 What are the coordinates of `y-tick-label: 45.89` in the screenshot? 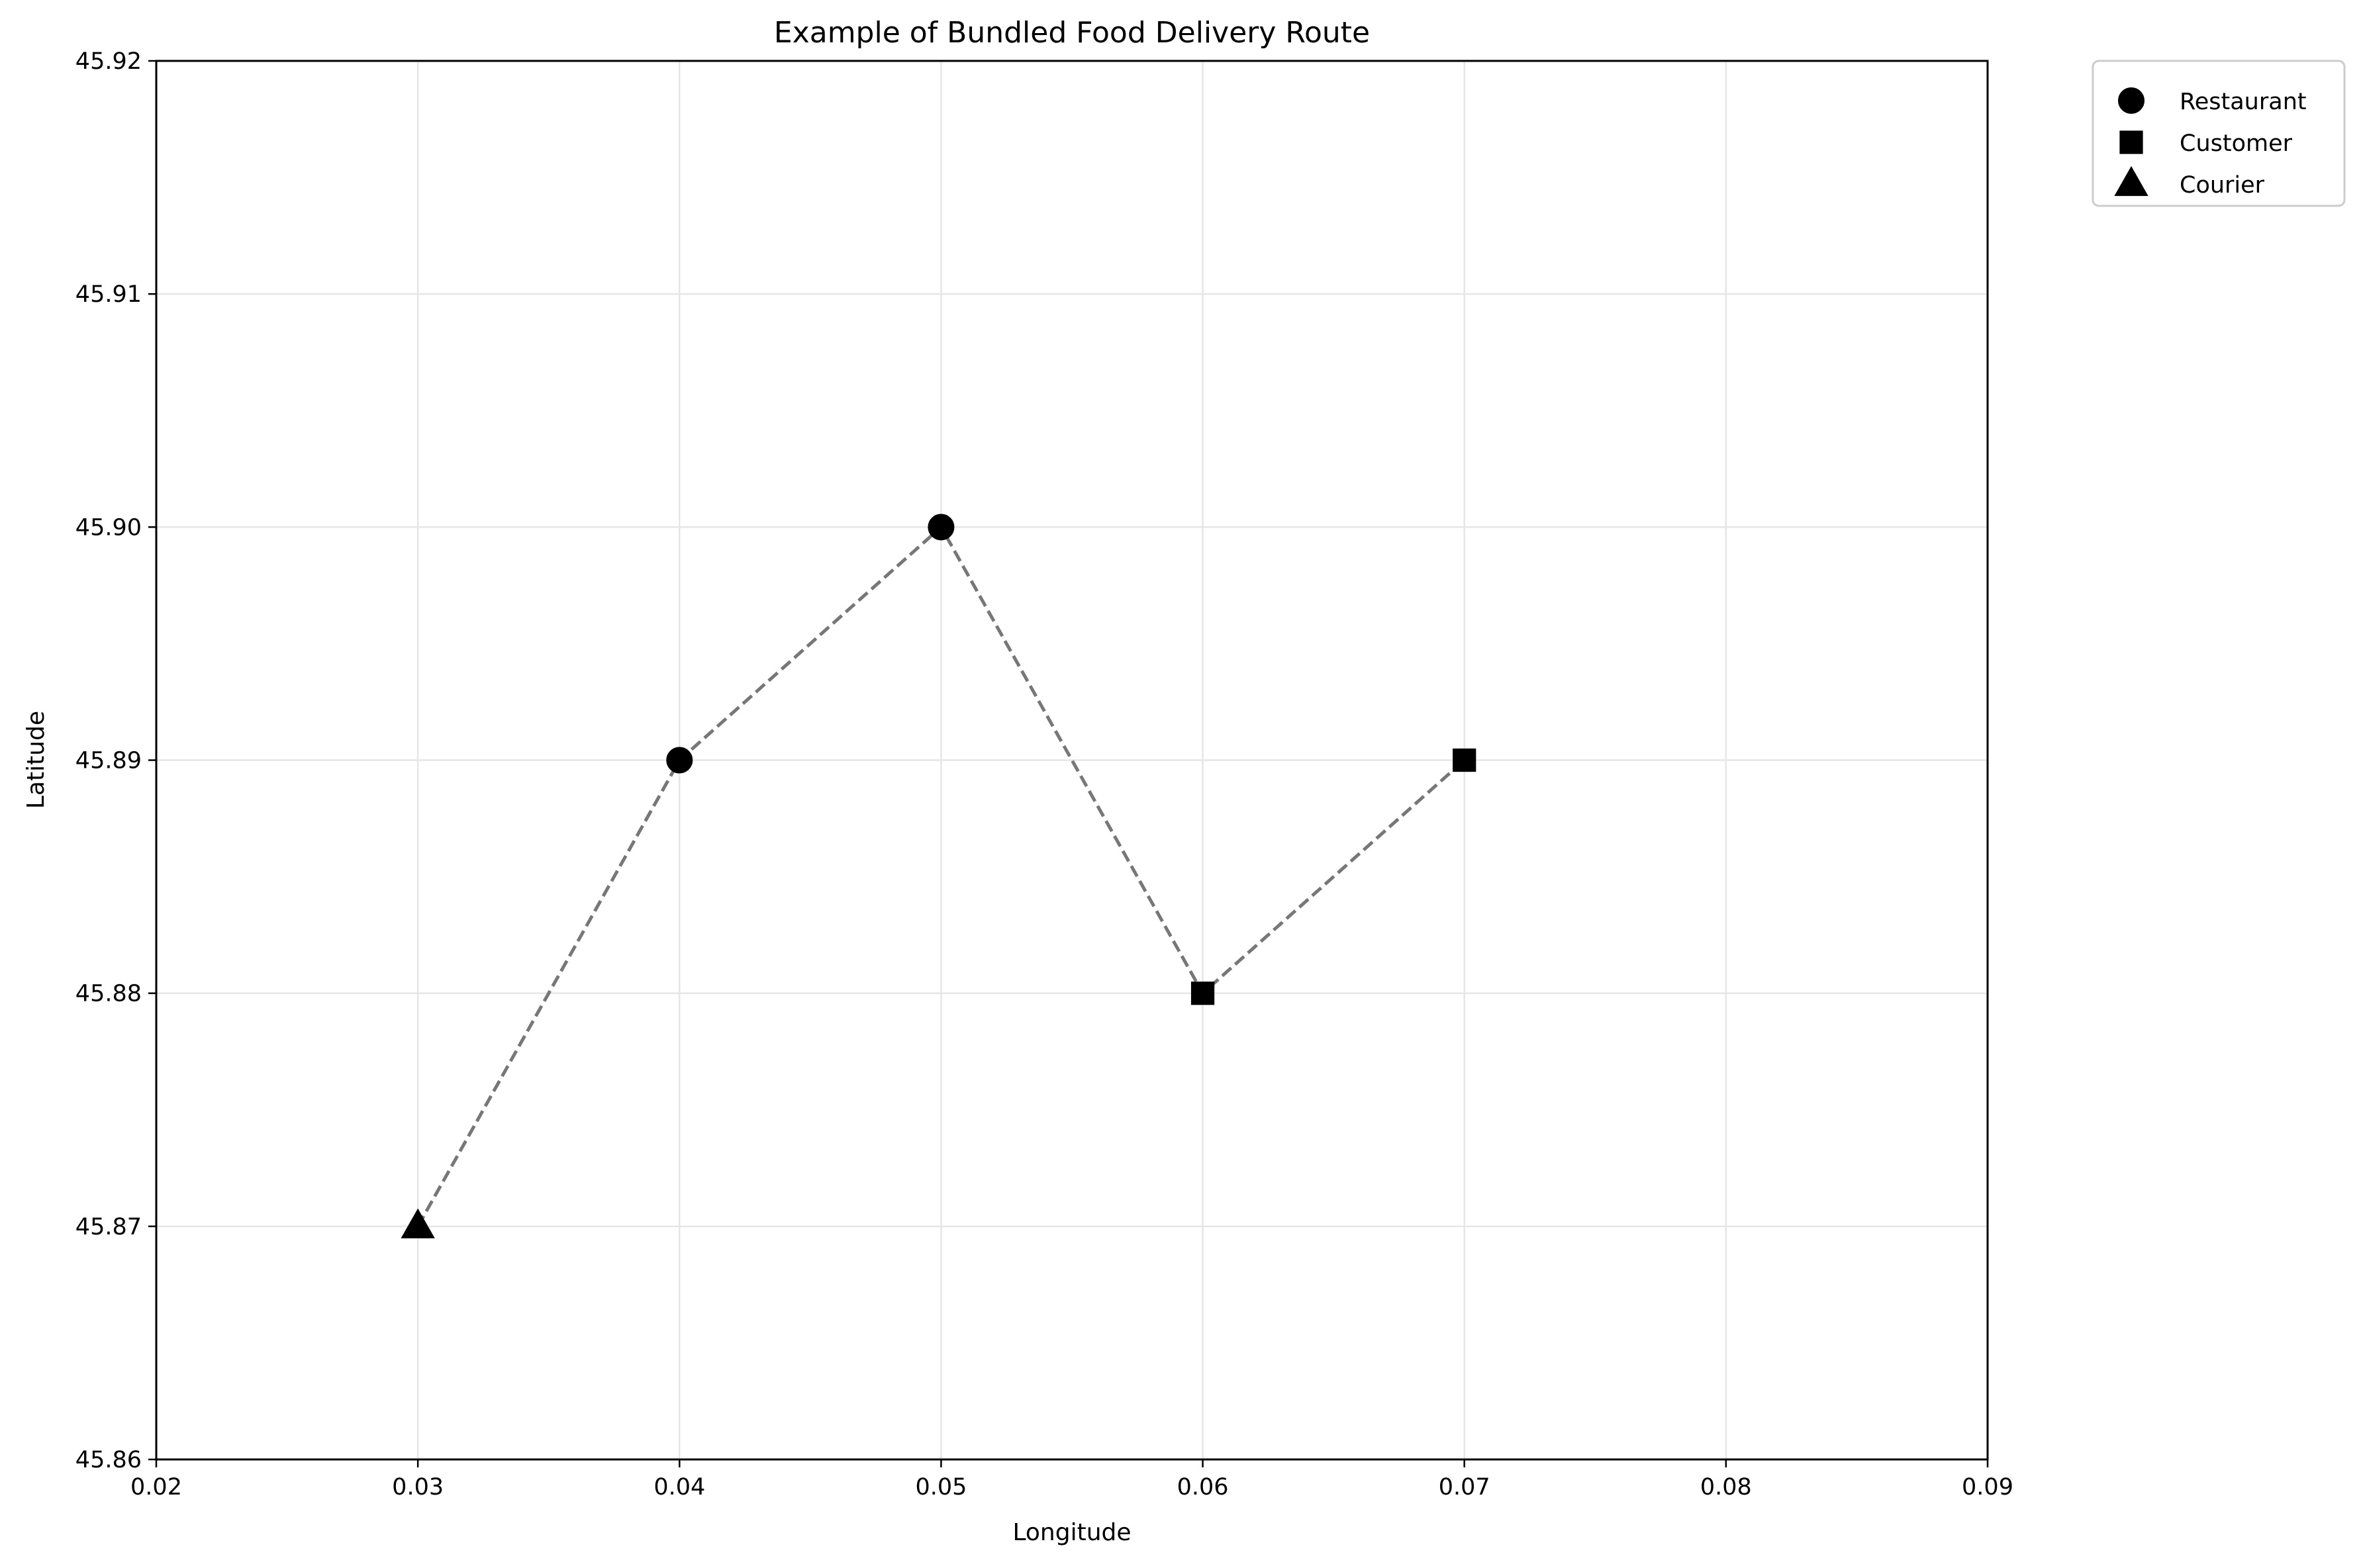 It's located at (108, 761).